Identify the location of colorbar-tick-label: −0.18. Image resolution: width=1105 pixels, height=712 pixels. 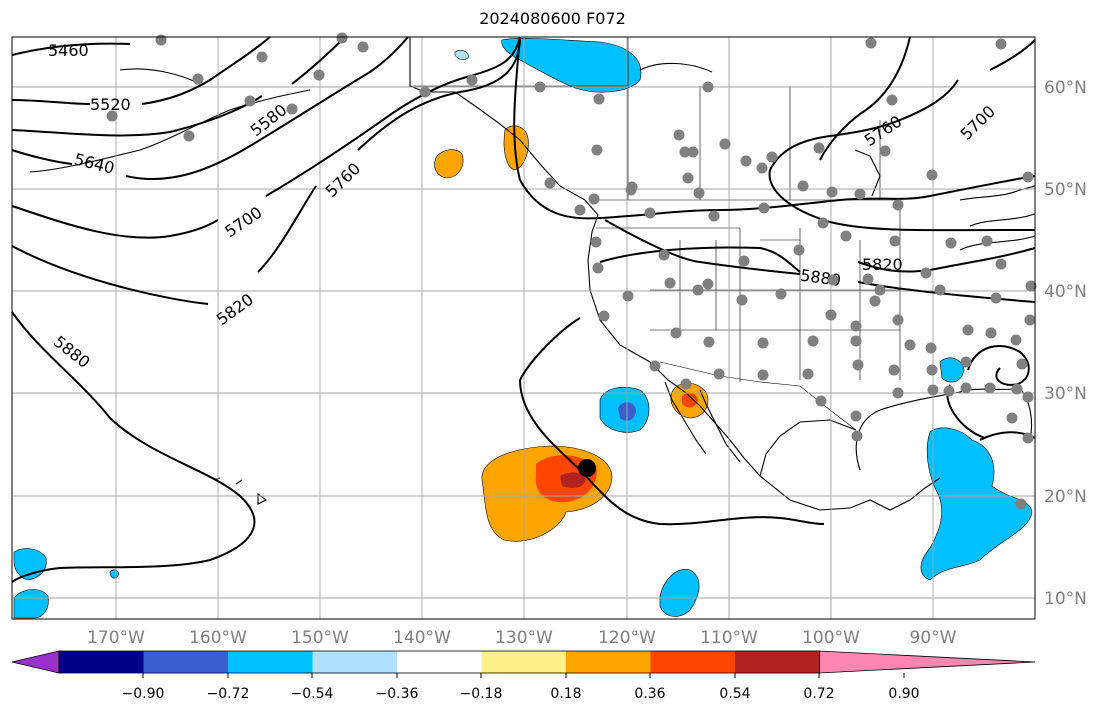
(481, 694).